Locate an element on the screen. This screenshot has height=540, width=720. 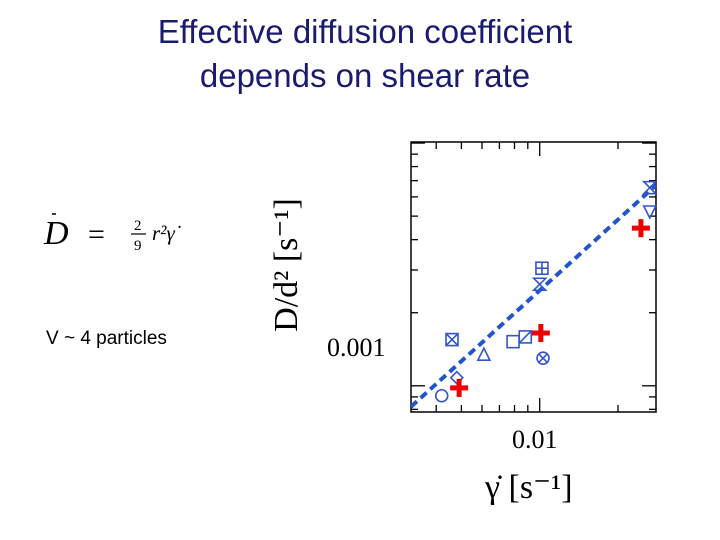
marker-square-slash is located at coordinates (525, 337).